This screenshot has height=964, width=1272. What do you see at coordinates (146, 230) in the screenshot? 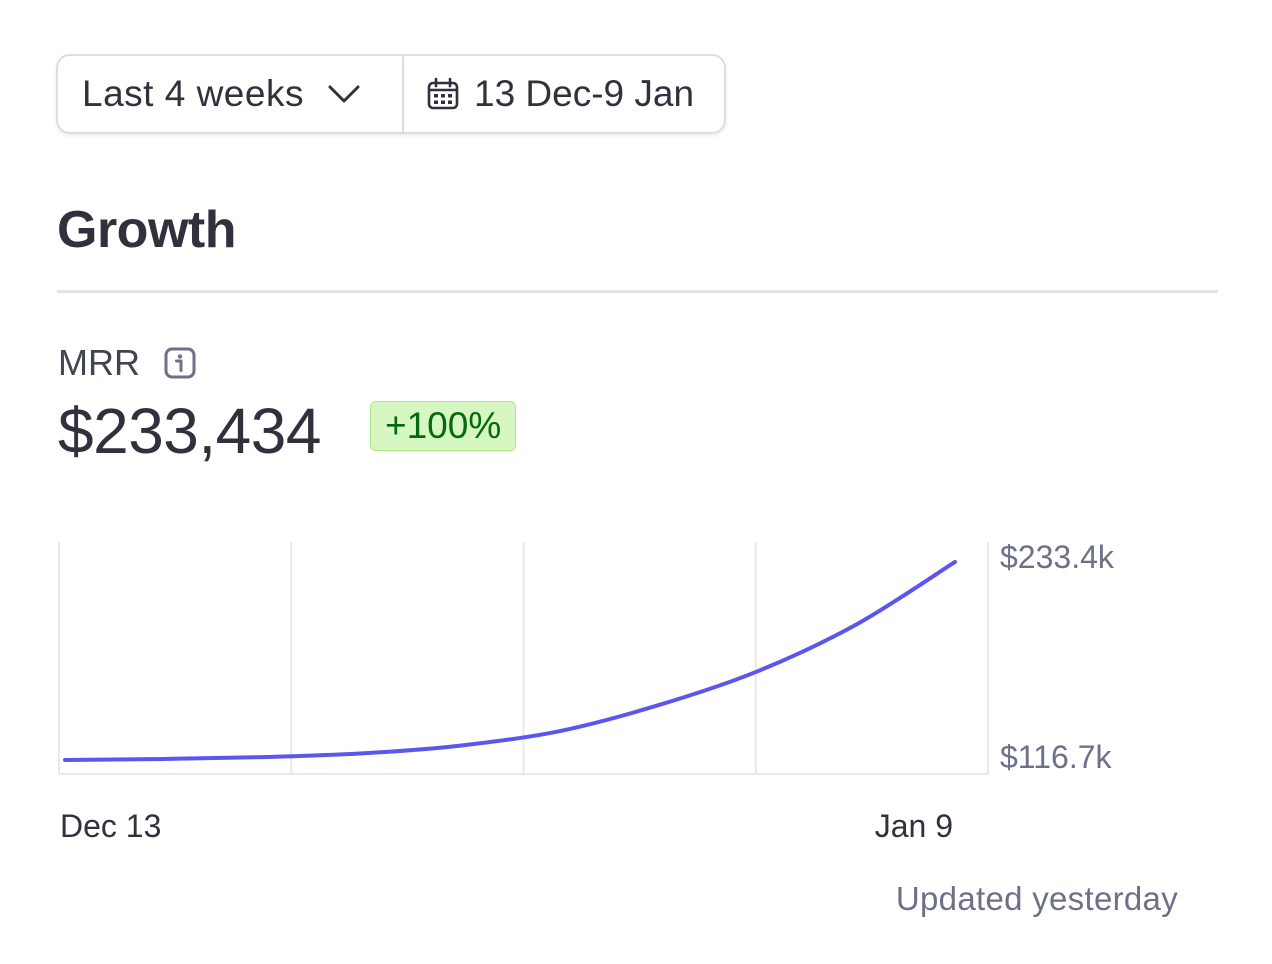
I see `section-title: Growth` at bounding box center [146, 230].